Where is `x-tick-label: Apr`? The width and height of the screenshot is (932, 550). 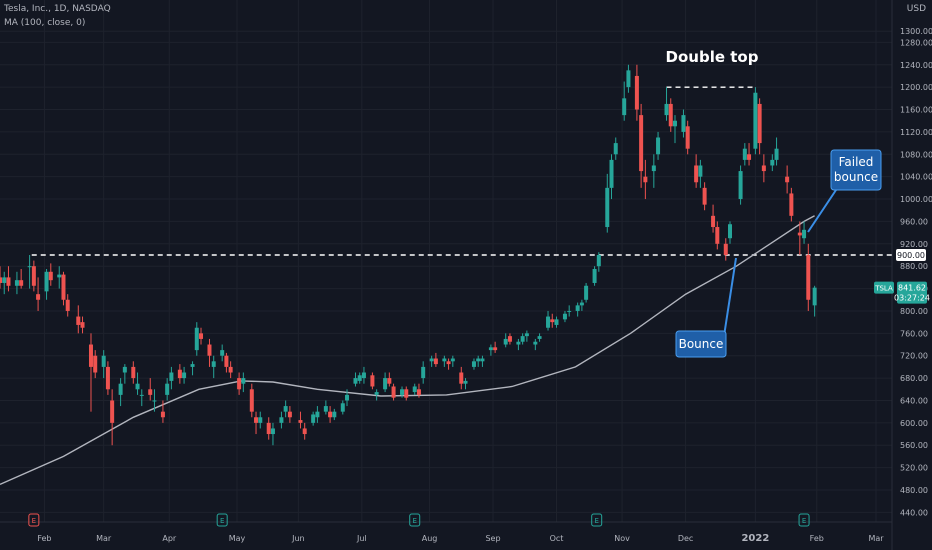 x-tick-label: Apr is located at coordinates (169, 538).